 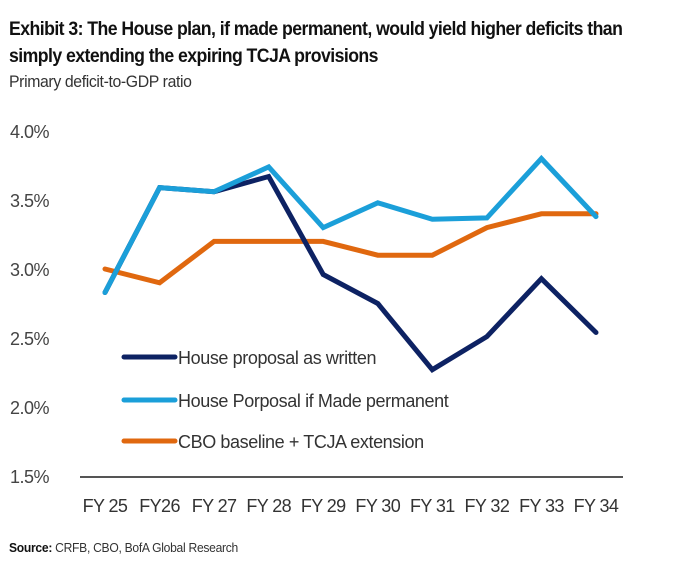 I want to click on x-tick-label: FY 27, so click(x=214, y=506).